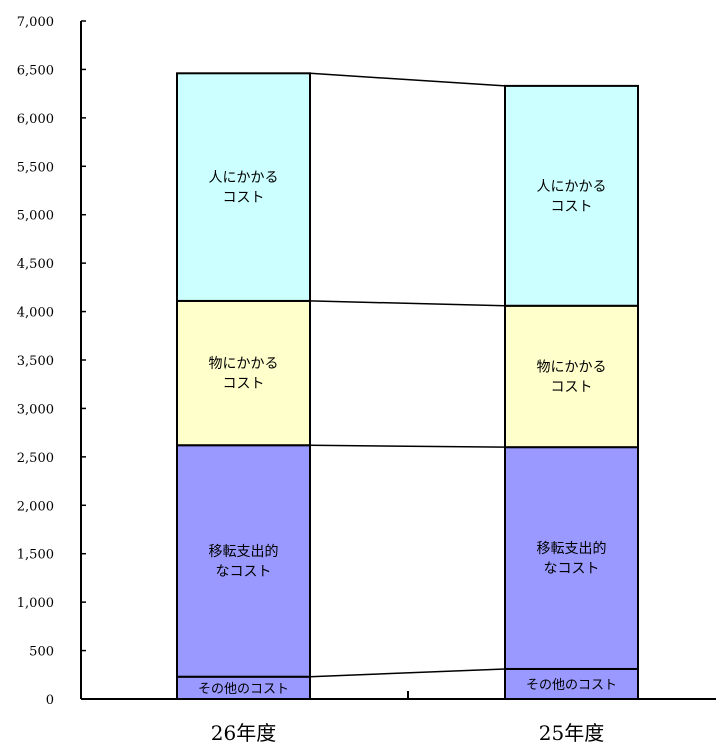  Describe the element at coordinates (35, 506) in the screenshot. I see `y-tick-label: 2,000` at that location.